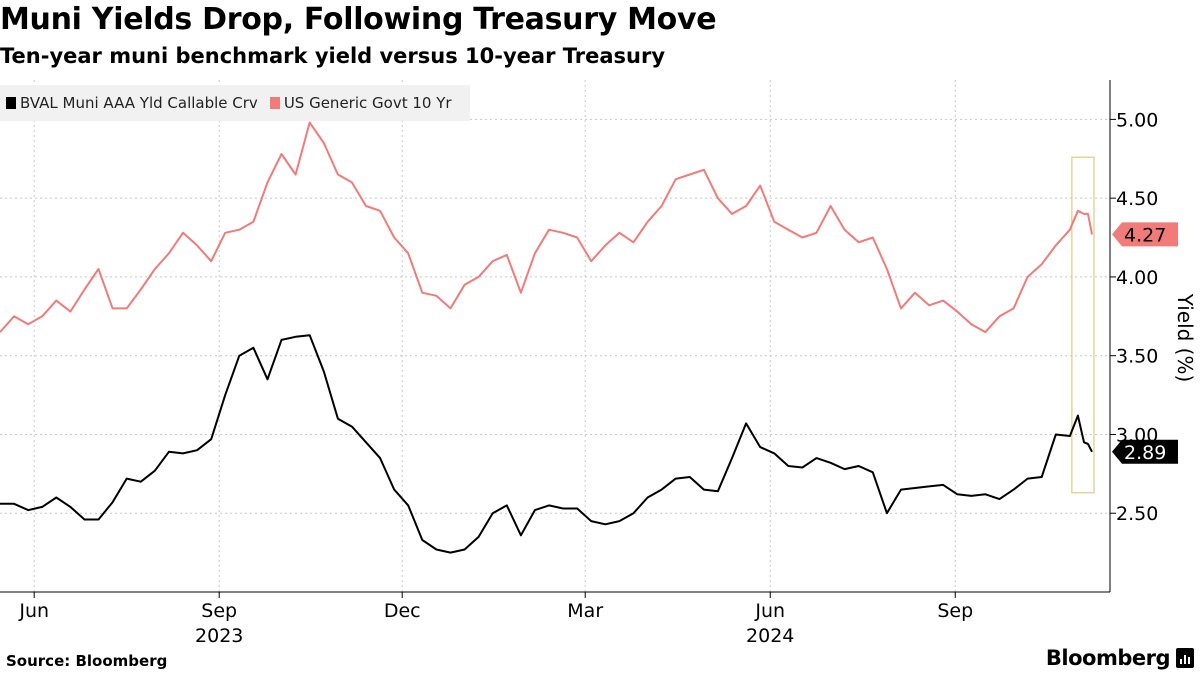 This screenshot has width=1200, height=675. I want to click on legend-item-muni: BVAL Muni AAA Yld Callable Crv, so click(132, 103).